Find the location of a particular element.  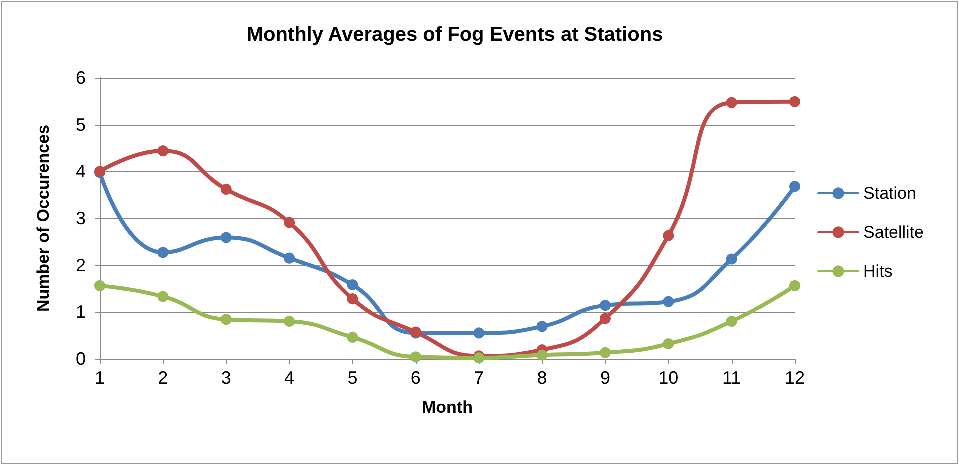

x-tick-label: 1 is located at coordinates (100, 378).